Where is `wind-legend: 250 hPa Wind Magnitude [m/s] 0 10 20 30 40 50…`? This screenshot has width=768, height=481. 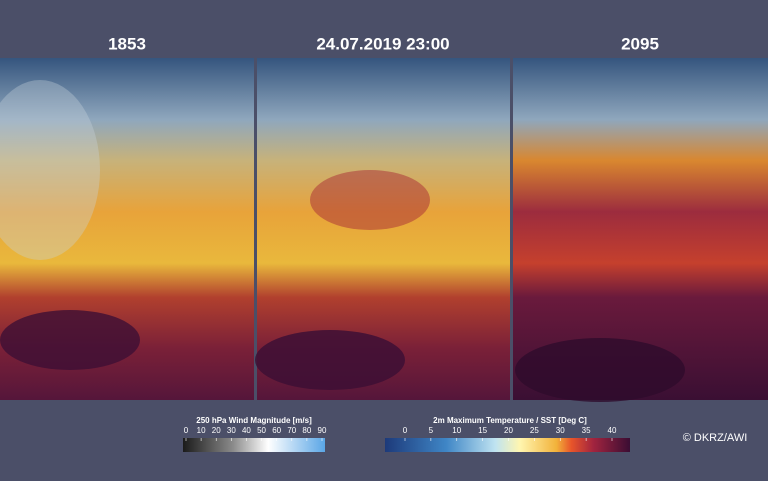
wind-legend: 250 hPa Wind Magnitude [m/s] 0 10 20 30 40 50… is located at coordinates (255, 434).